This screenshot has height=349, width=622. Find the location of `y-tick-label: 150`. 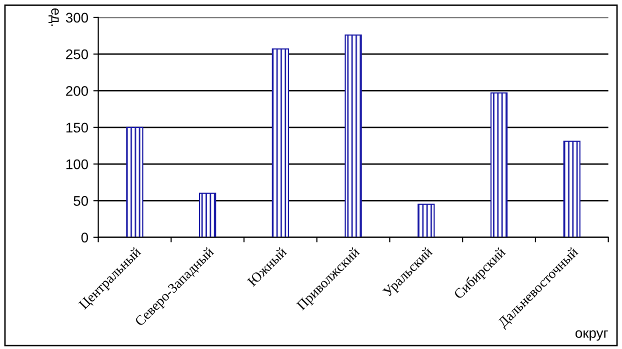

y-tick-label: 150 is located at coordinates (77, 127).